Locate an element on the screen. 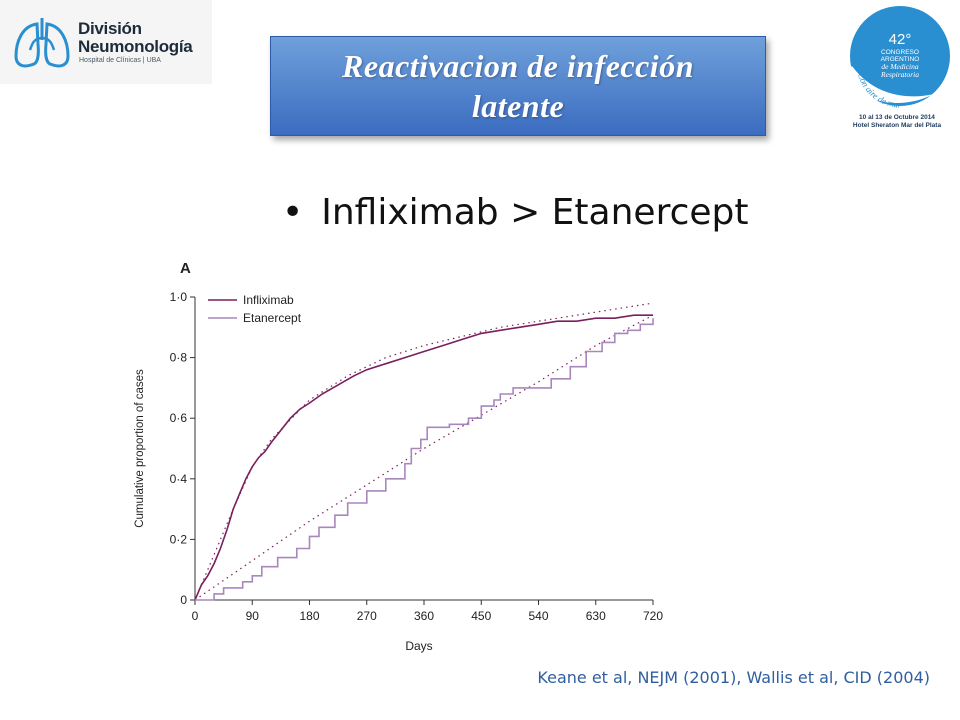  legend-label-infliximab: Infliximab is located at coordinates (268, 300).